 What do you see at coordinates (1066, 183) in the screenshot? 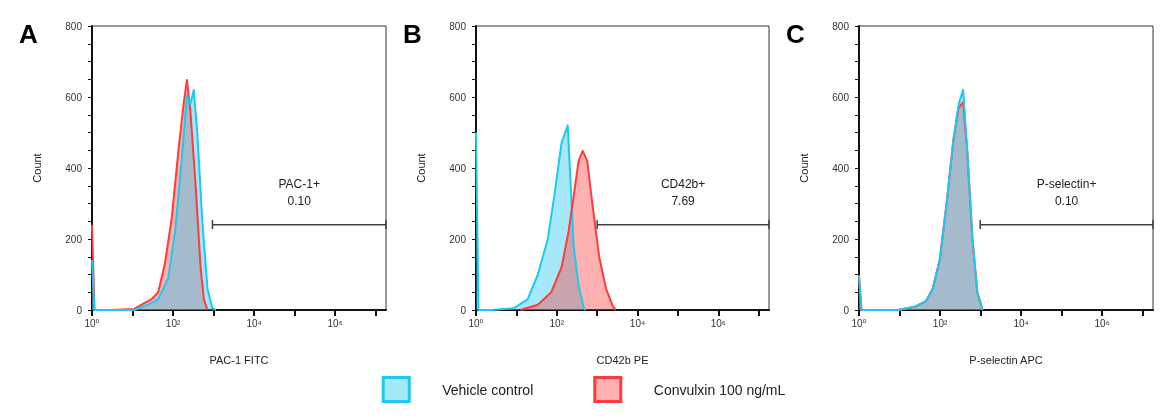
I see `annotation: P-selectin+` at bounding box center [1066, 183].